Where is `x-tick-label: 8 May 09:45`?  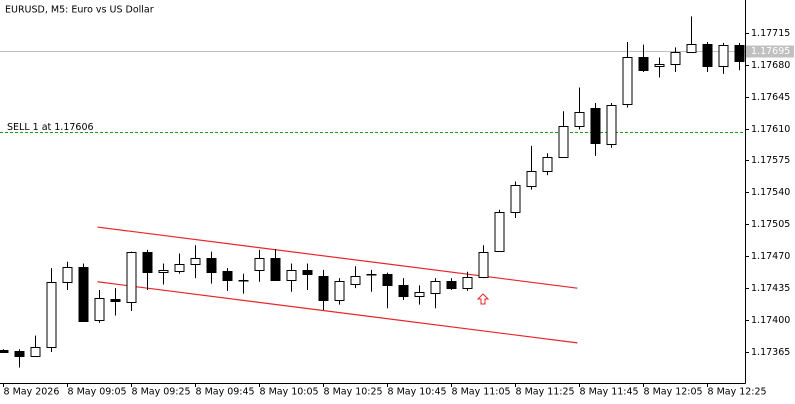
x-tick-label: 8 May 09:45 is located at coordinates (225, 392).